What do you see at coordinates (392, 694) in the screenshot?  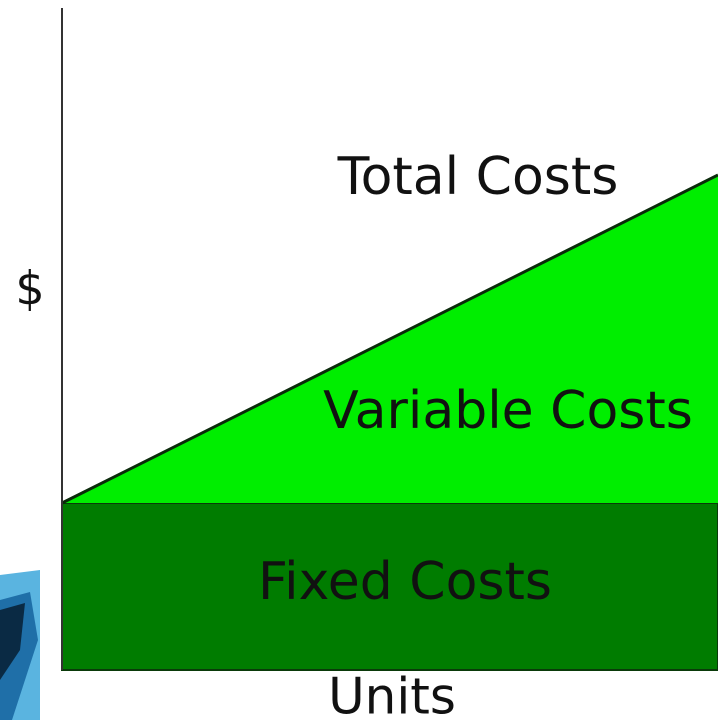 I see `x-axis-label: Units` at bounding box center [392, 694].